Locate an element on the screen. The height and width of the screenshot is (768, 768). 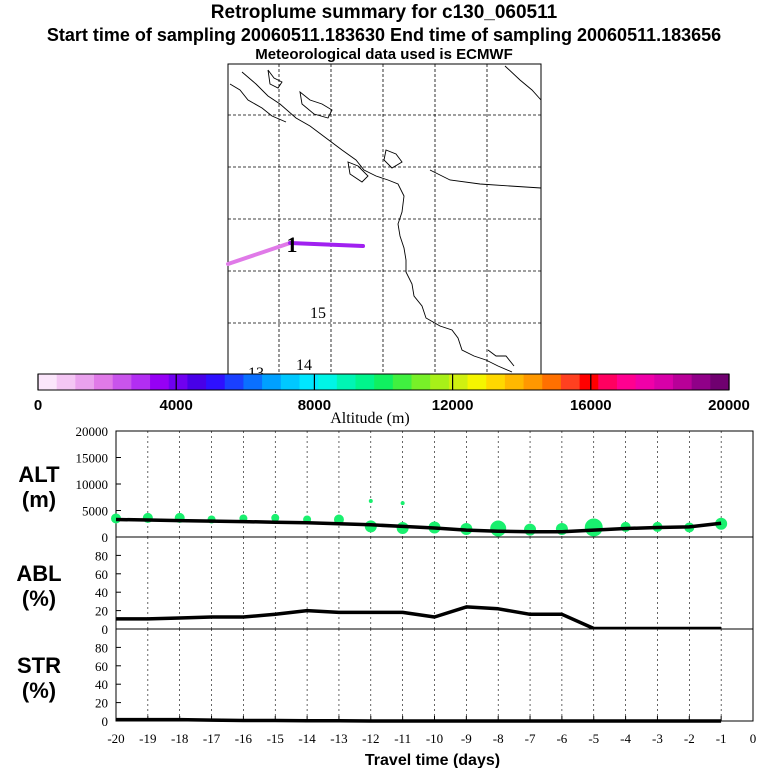
x-tick-label: 0 is located at coordinates (753, 738).